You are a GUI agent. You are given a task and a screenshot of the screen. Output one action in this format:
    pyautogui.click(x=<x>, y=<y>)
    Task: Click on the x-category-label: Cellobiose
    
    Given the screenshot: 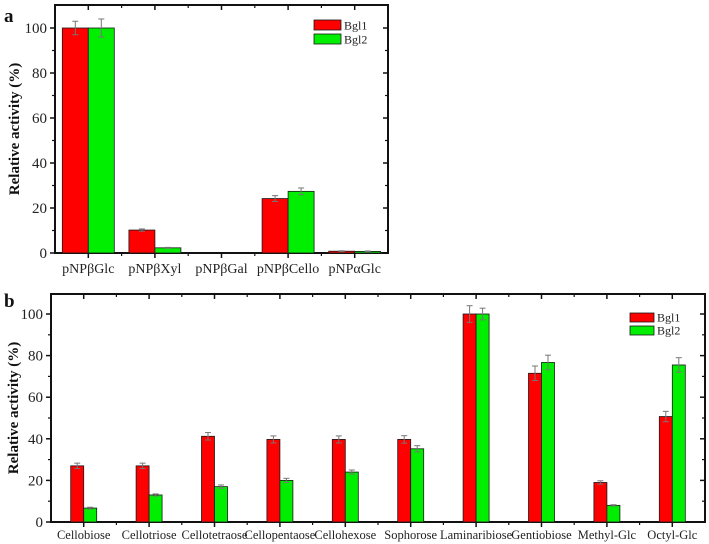 What is the action you would take?
    pyautogui.click(x=84, y=535)
    